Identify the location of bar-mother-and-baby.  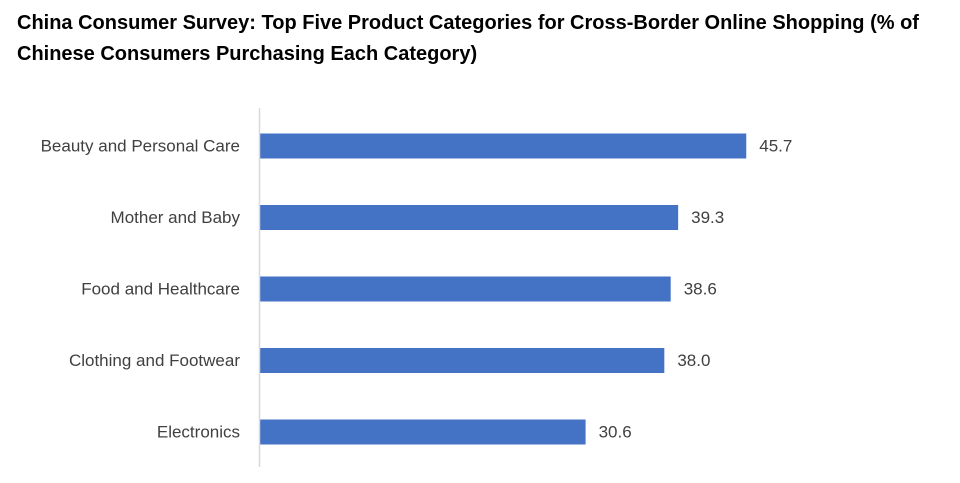
(469, 217).